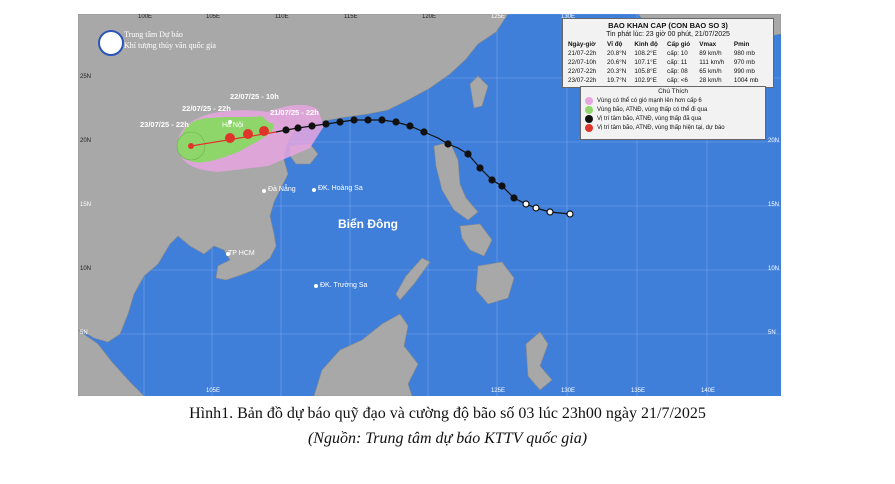 The height and width of the screenshot is (484, 895). What do you see at coordinates (282, 17) in the screenshot?
I see `lon-label-110e: 110E` at bounding box center [282, 17].